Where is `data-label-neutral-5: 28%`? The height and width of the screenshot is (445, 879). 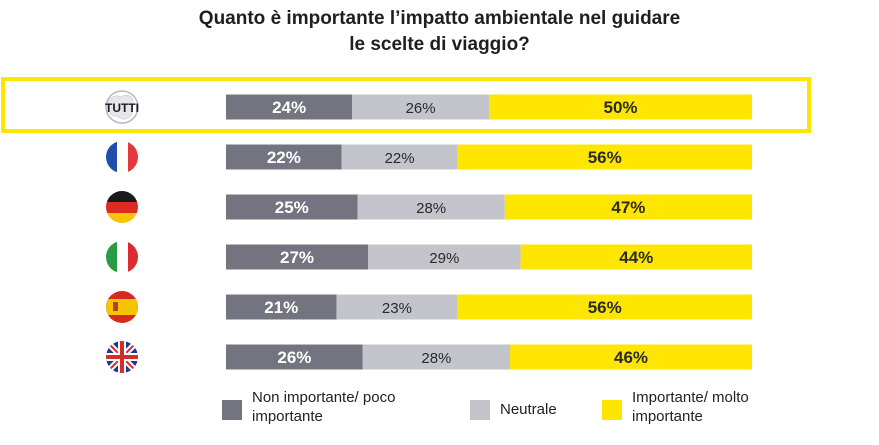
data-label-neutral-5: 28% is located at coordinates (436, 358).